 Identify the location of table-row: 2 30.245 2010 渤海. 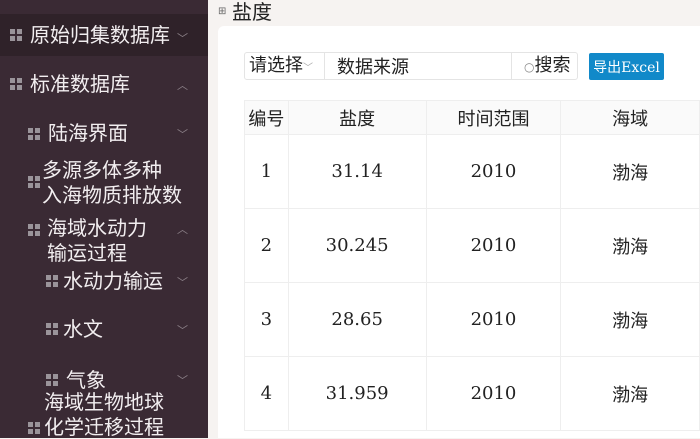
(472, 245).